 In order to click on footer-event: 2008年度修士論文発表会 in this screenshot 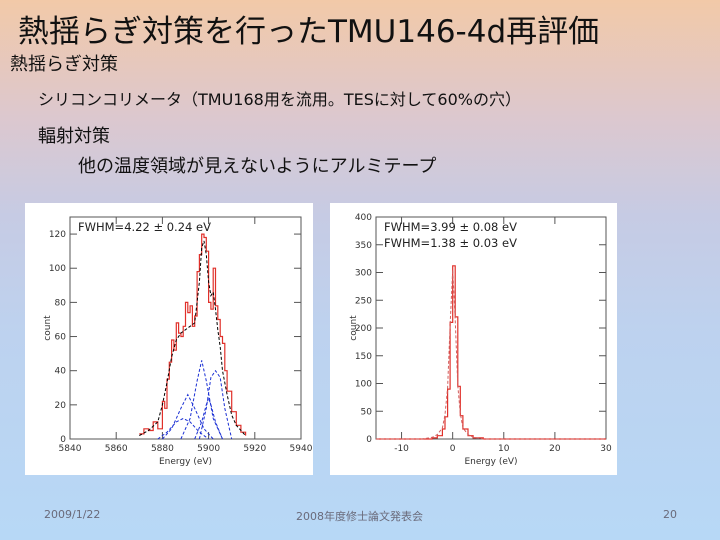, I will do `click(359, 516)`.